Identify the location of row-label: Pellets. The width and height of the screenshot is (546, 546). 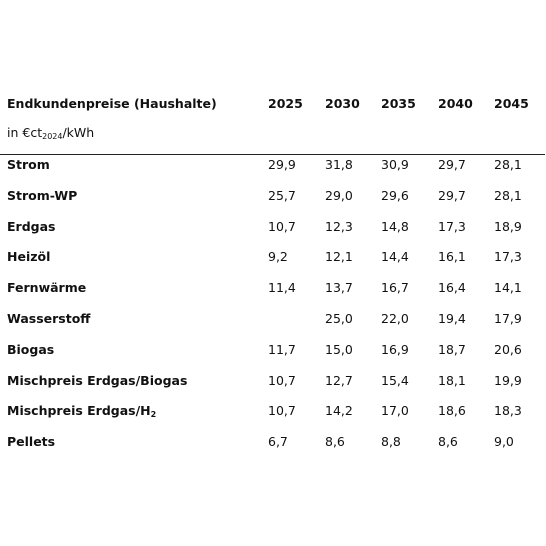
(31, 442).